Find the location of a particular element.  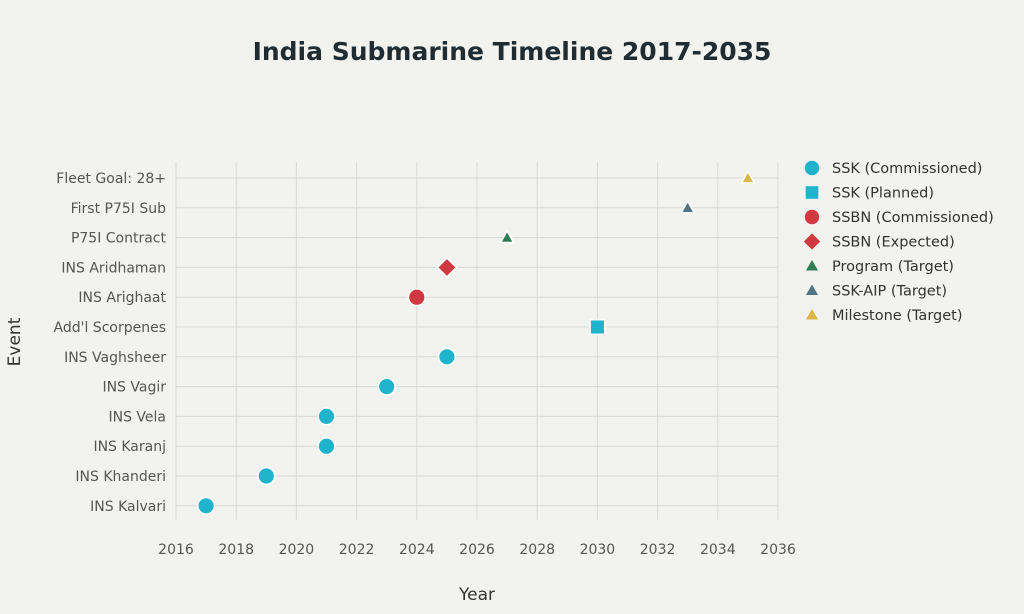

legend-label: SSK (Planned) is located at coordinates (883, 194).